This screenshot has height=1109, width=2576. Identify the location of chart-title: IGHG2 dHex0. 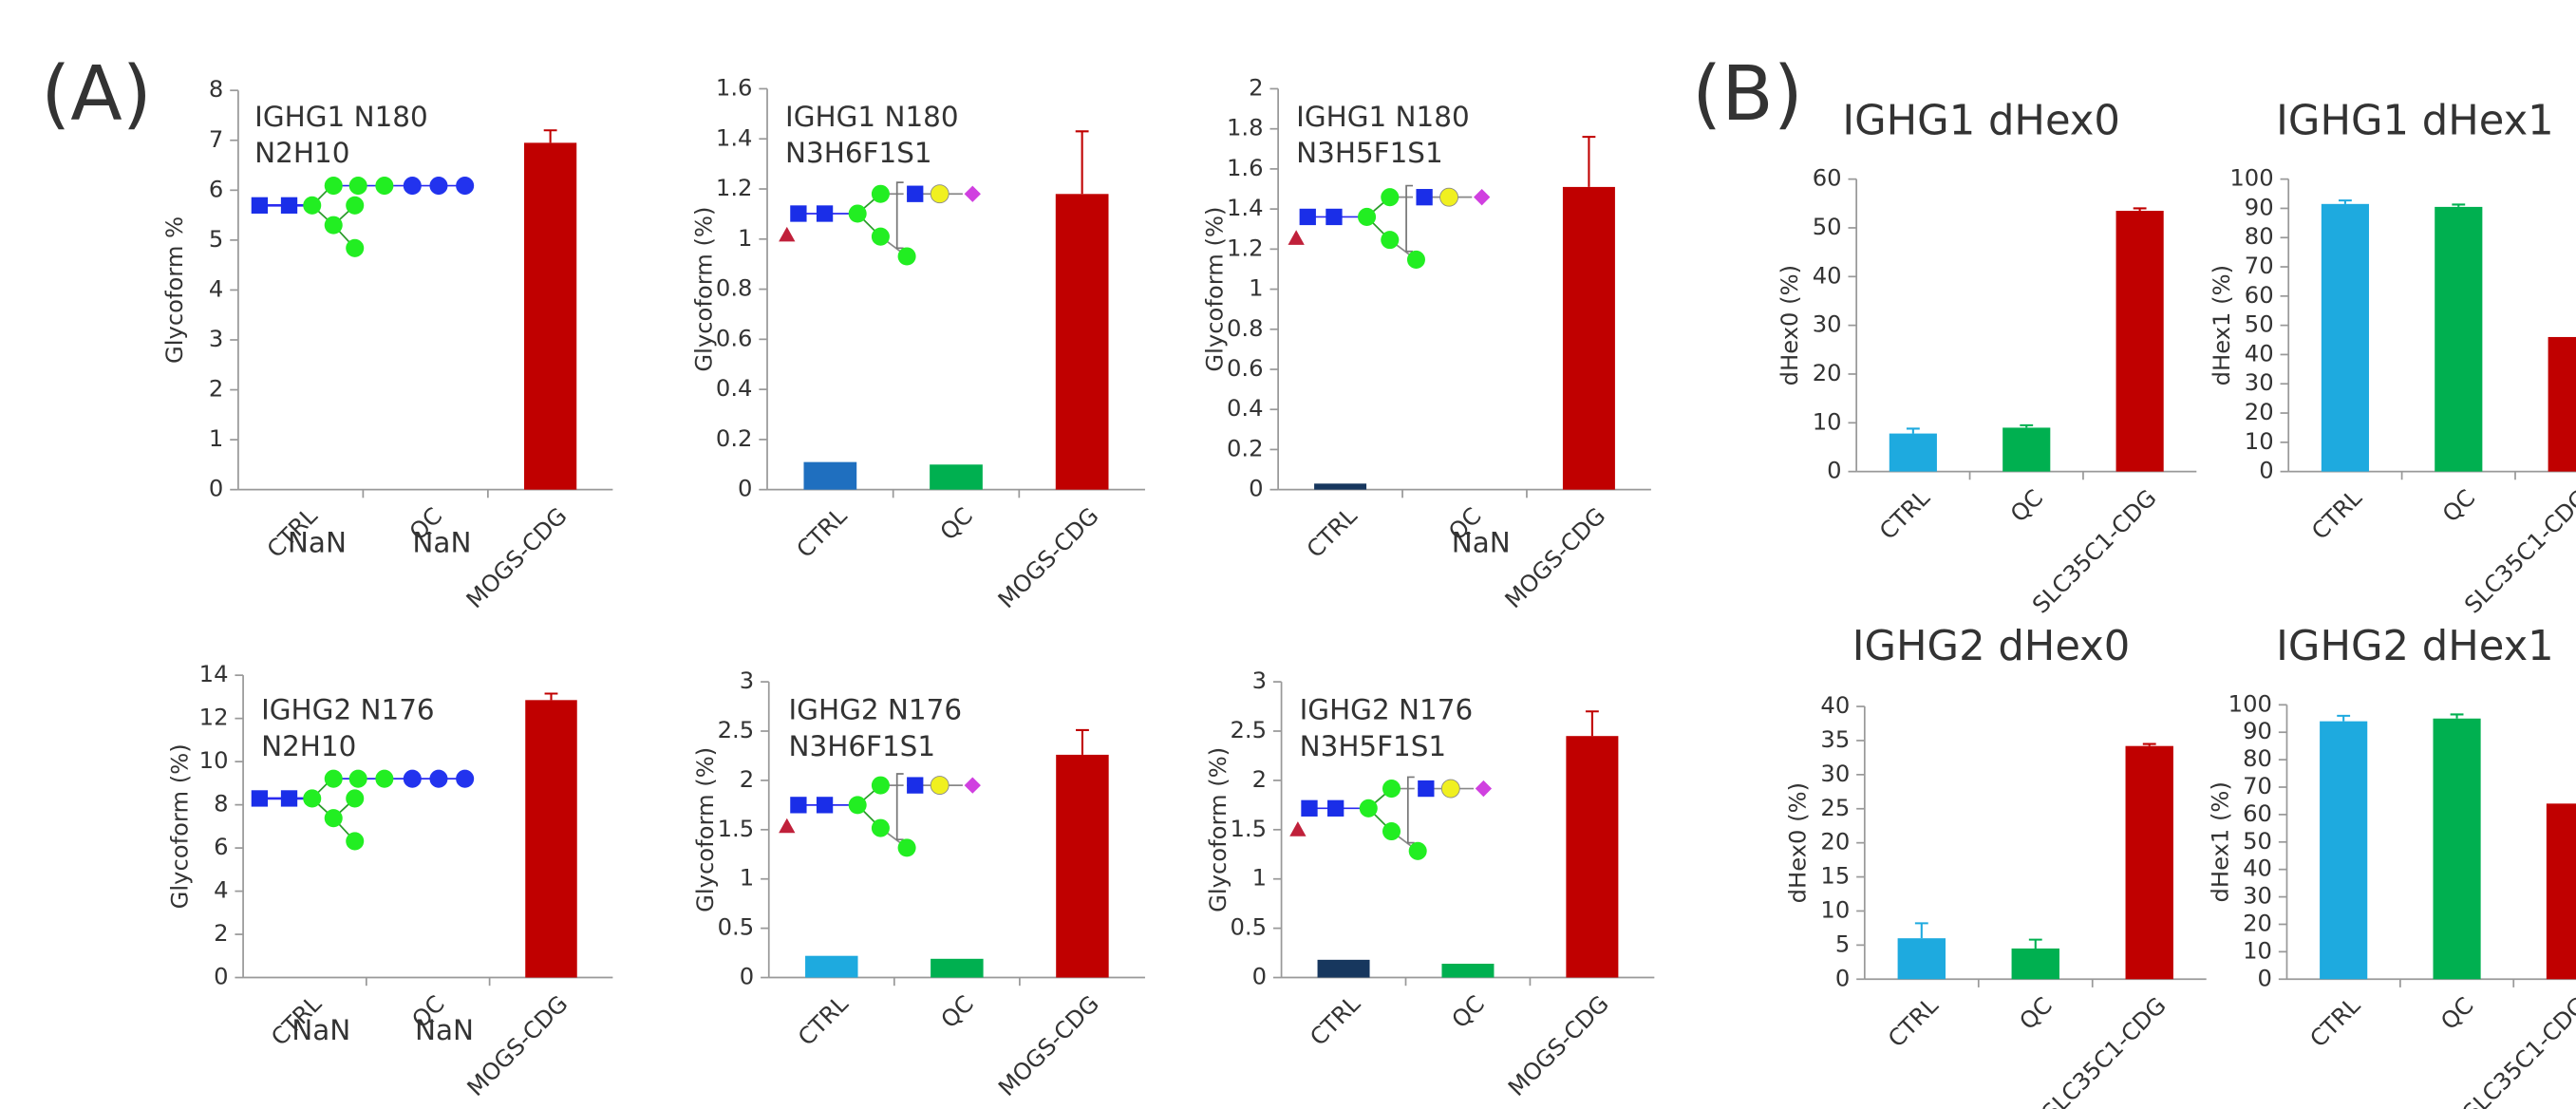
(1991, 646).